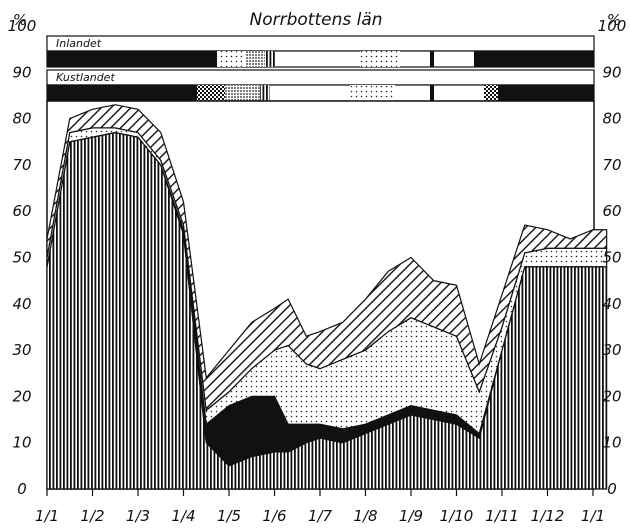 This screenshot has width=630, height=531. Describe the element at coordinates (21, 396) in the screenshot. I see `y-tick-left: 20` at that location.